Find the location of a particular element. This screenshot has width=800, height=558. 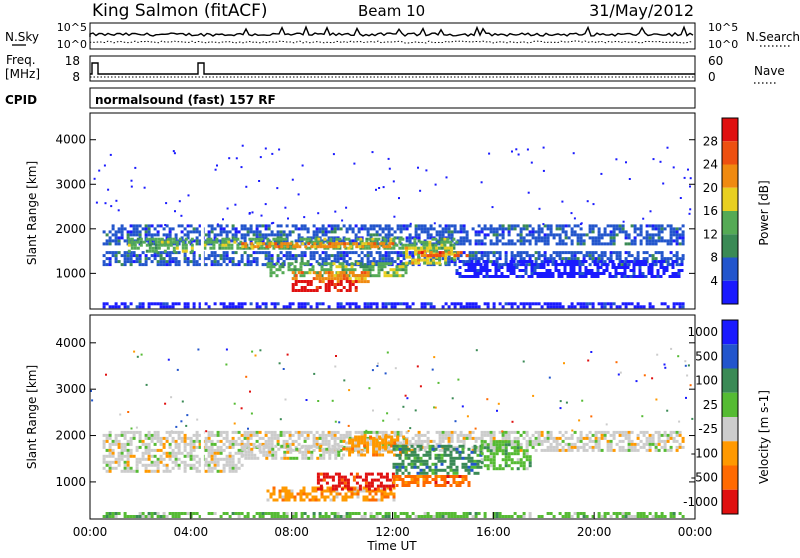

noise-sky-line is located at coordinates (391, 32).